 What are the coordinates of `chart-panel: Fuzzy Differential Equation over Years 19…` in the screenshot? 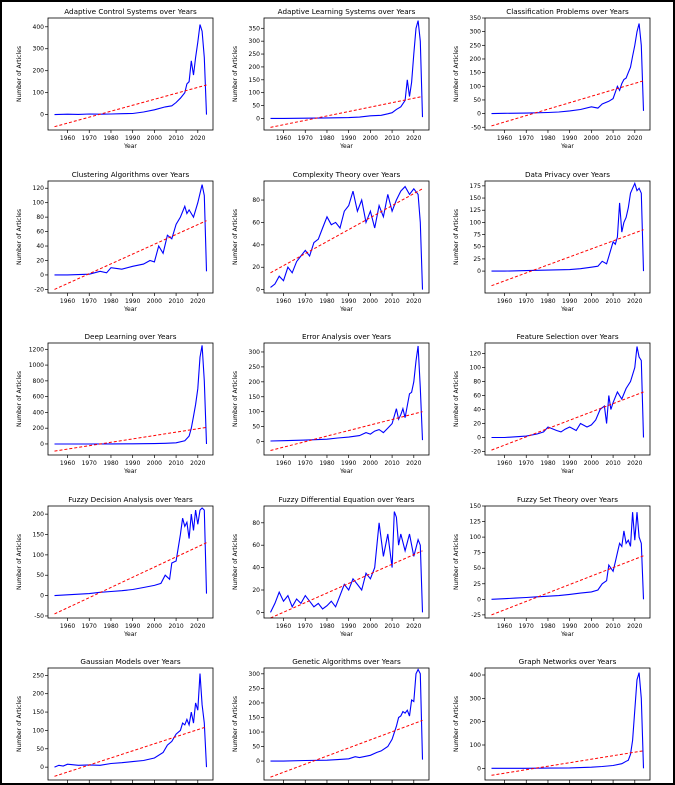 It's located at (331, 566).